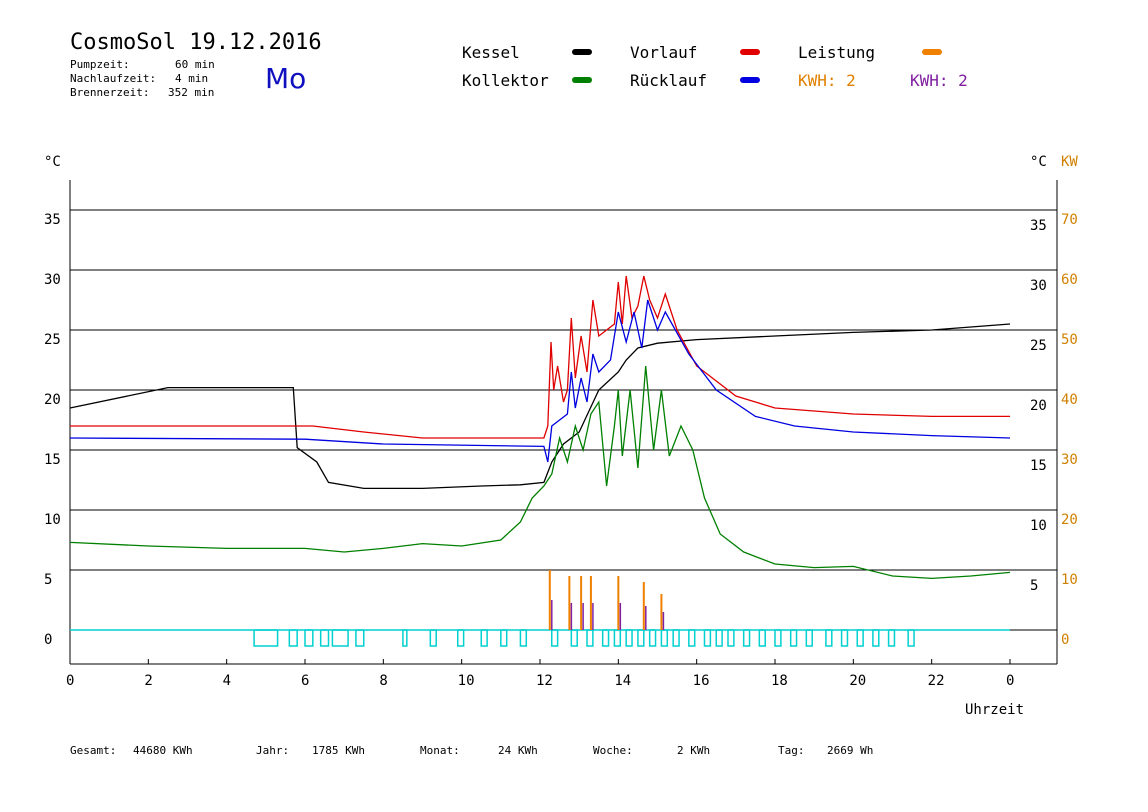 The height and width of the screenshot is (812, 1148). I want to click on gesamt-label: Gesamt:, so click(93, 750).